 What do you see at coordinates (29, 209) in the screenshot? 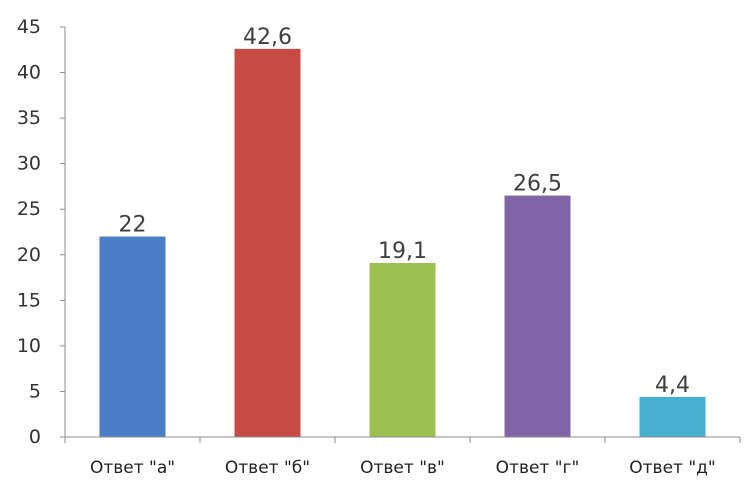
I see `y-tick-label: 25` at bounding box center [29, 209].